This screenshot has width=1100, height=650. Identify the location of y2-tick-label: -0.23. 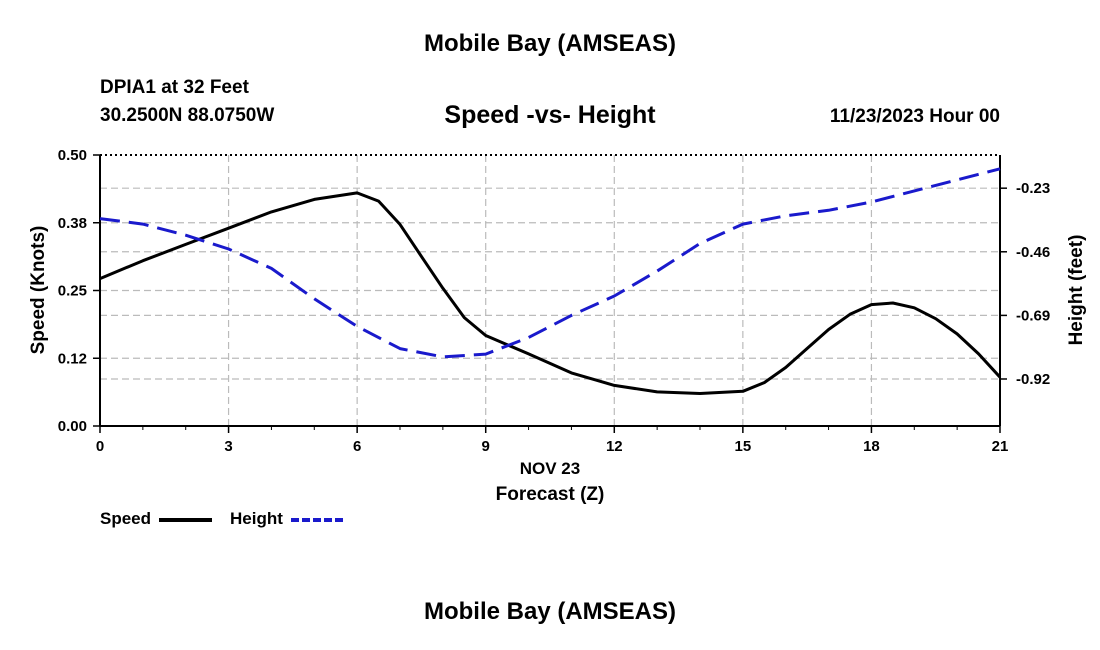
(1033, 188).